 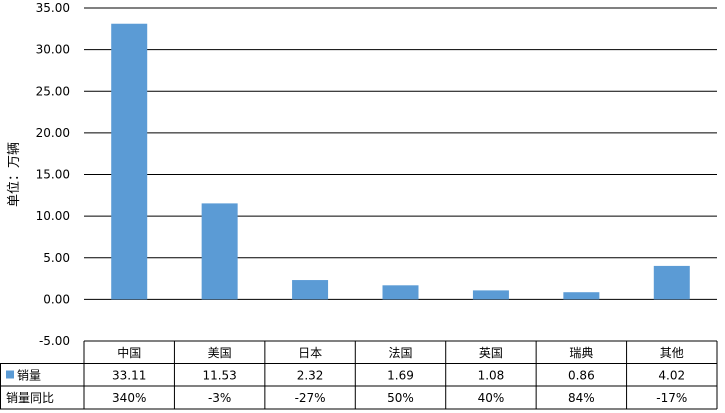 What do you see at coordinates (672, 353) in the screenshot?
I see `category-label: 其他` at bounding box center [672, 353].